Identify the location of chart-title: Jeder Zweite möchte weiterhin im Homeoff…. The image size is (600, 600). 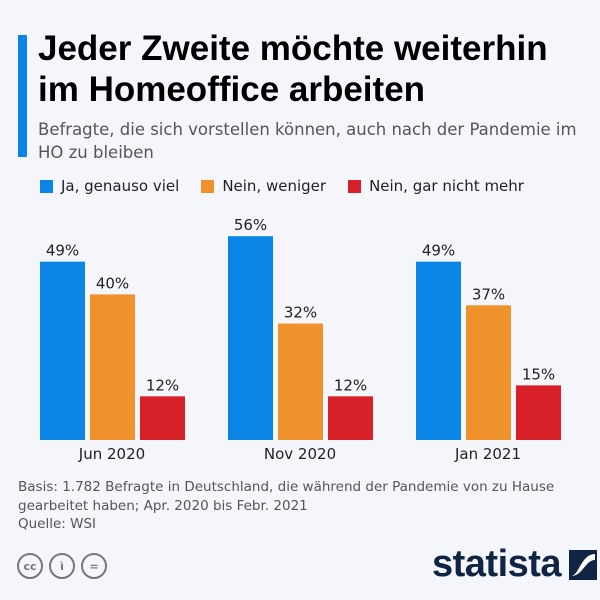
(293, 69).